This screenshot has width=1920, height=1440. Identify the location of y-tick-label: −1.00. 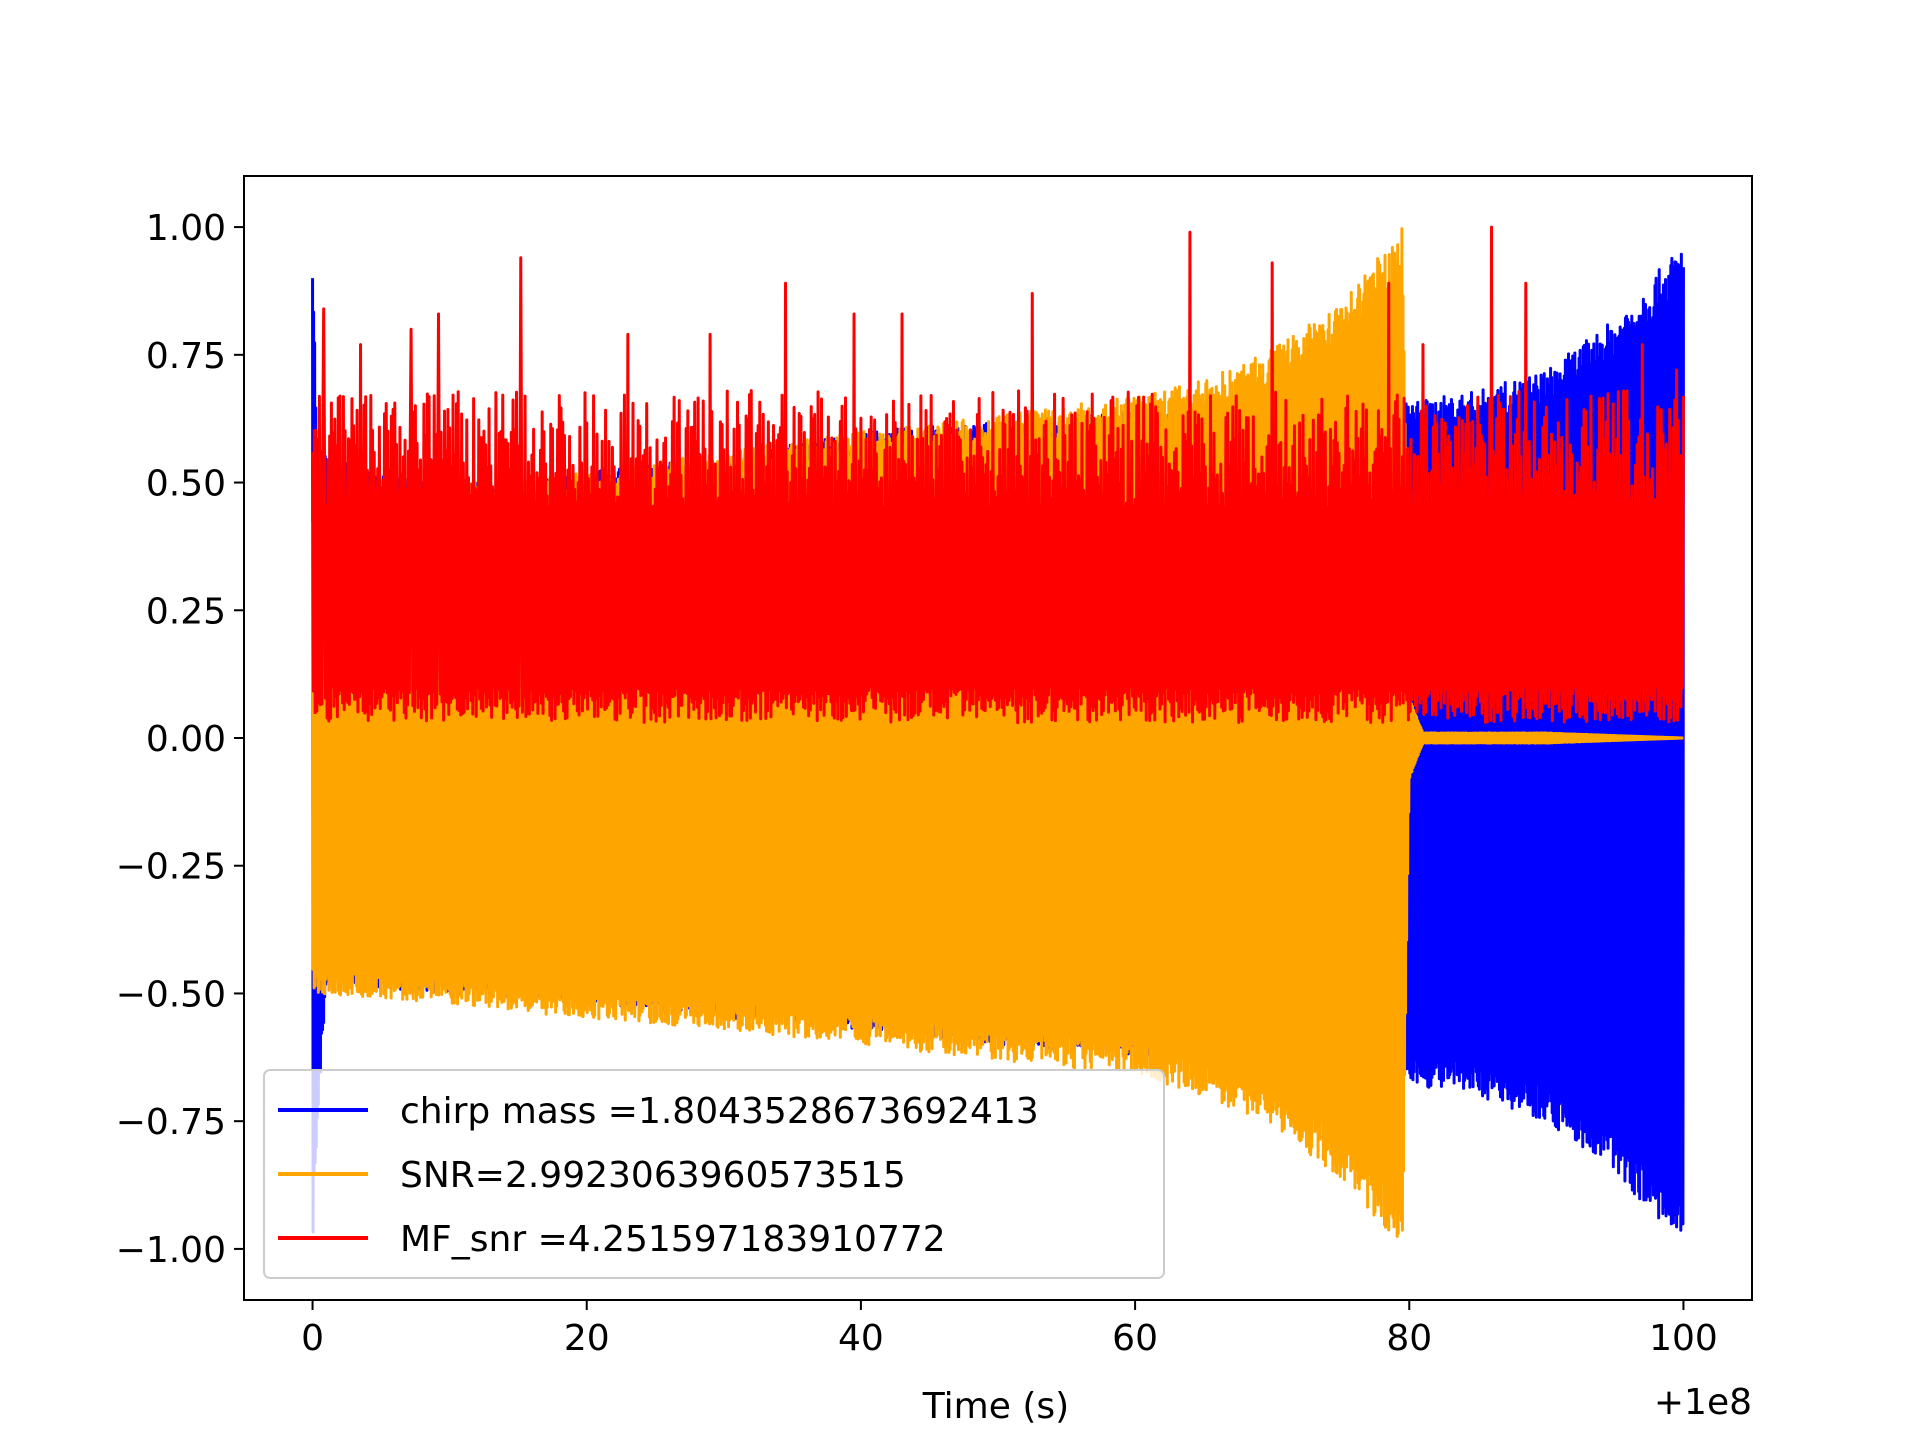
(171, 1250).